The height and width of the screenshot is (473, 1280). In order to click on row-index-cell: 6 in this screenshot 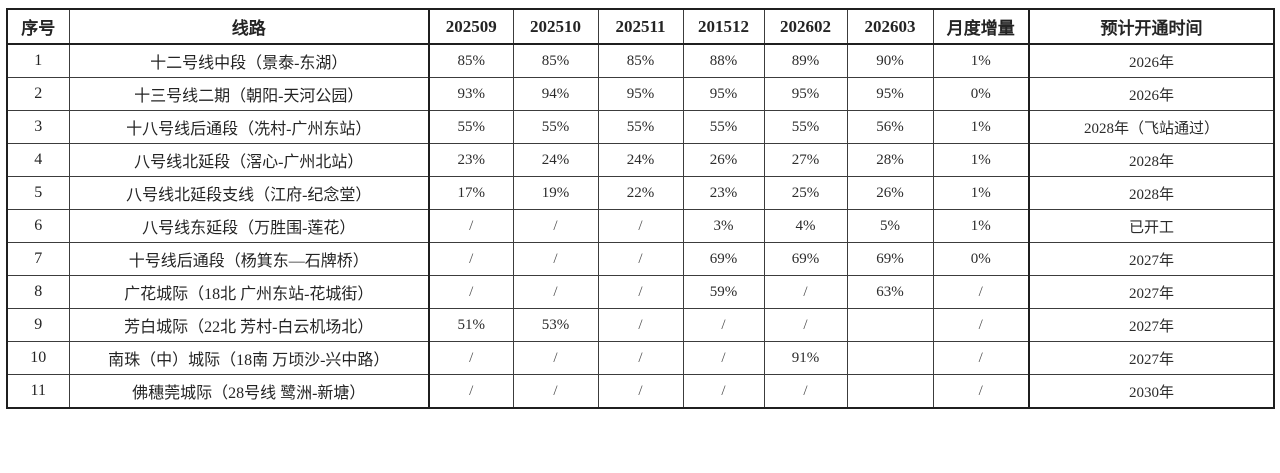, I will do `click(38, 226)`.